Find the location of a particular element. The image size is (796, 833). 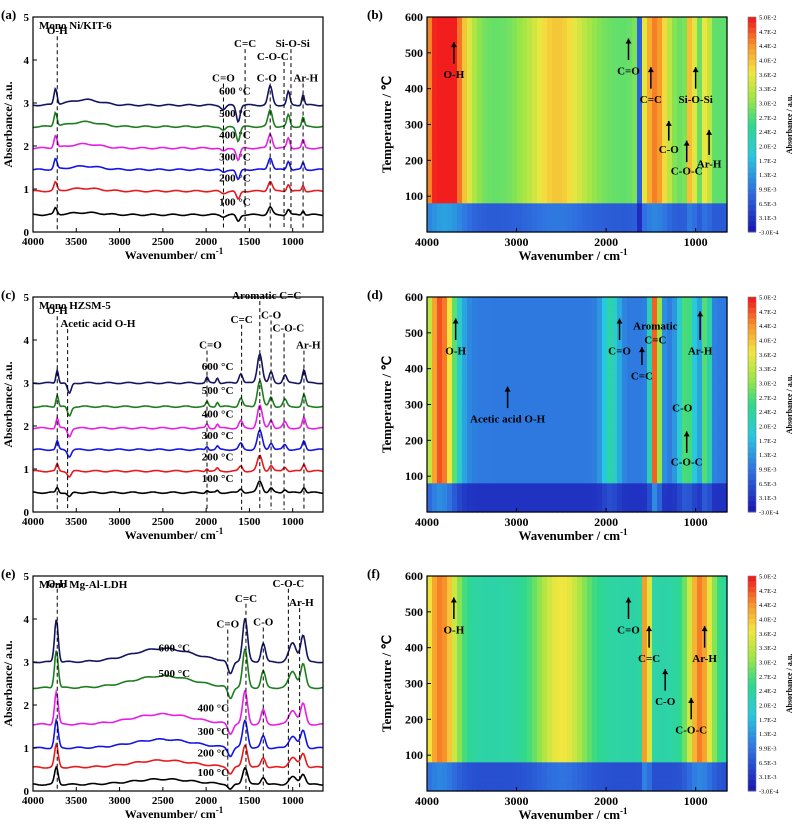

y-tick-label: 500 is located at coordinates (414, 53).